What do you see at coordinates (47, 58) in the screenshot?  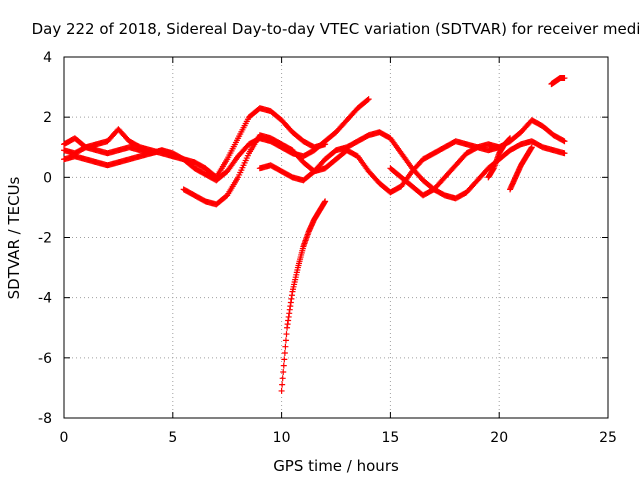 I see `y-tick-label: 4` at bounding box center [47, 58].